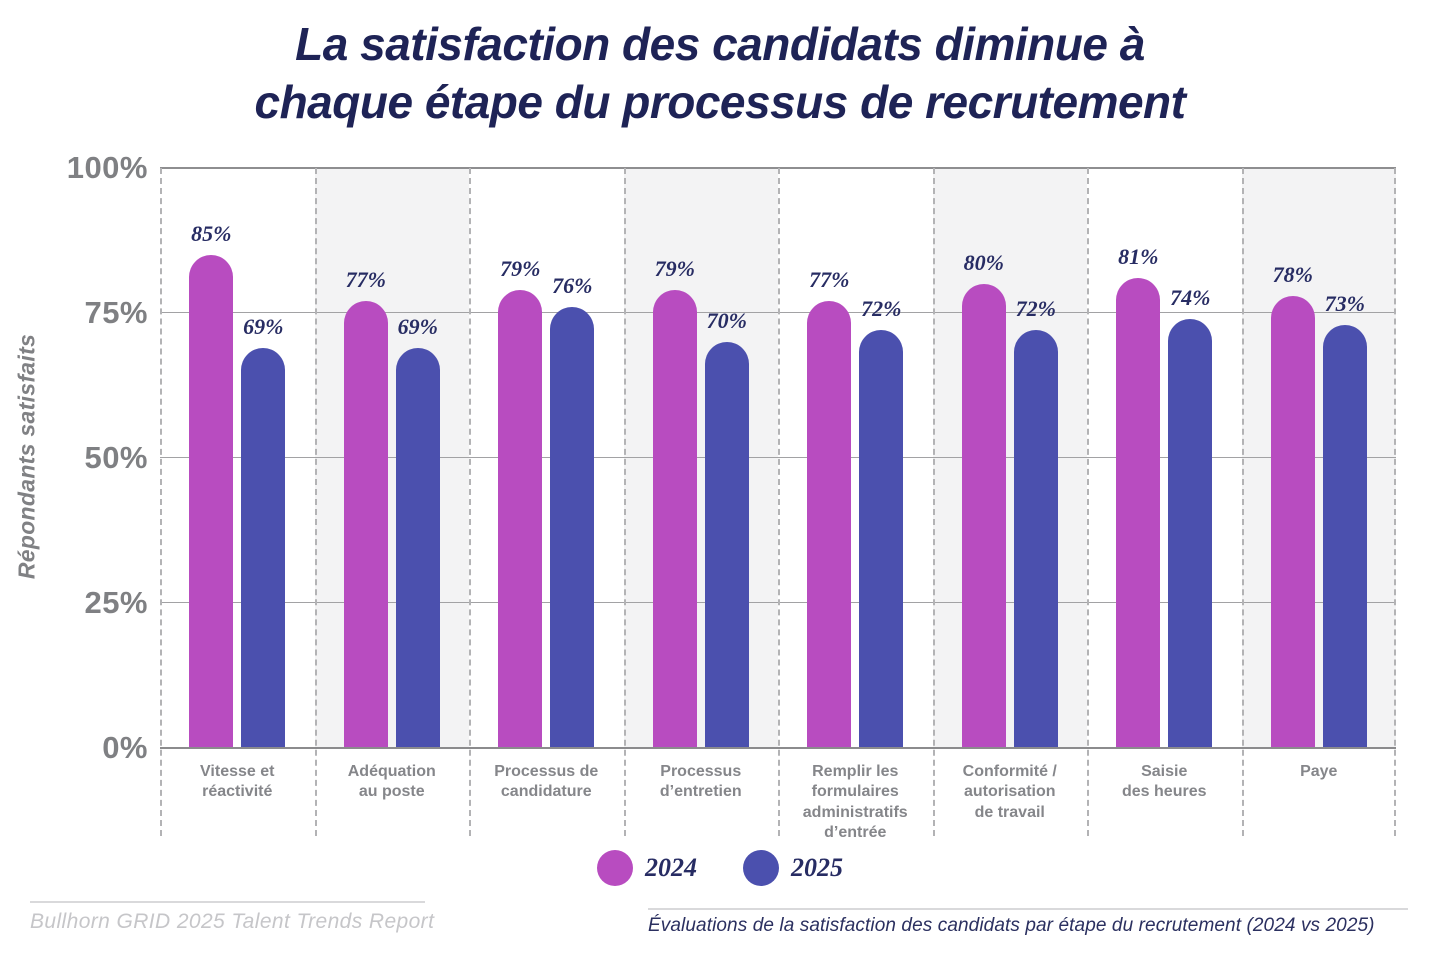 This screenshot has width=1440, height=956. I want to click on bar-2025-processus-d-entretien, so click(726, 545).